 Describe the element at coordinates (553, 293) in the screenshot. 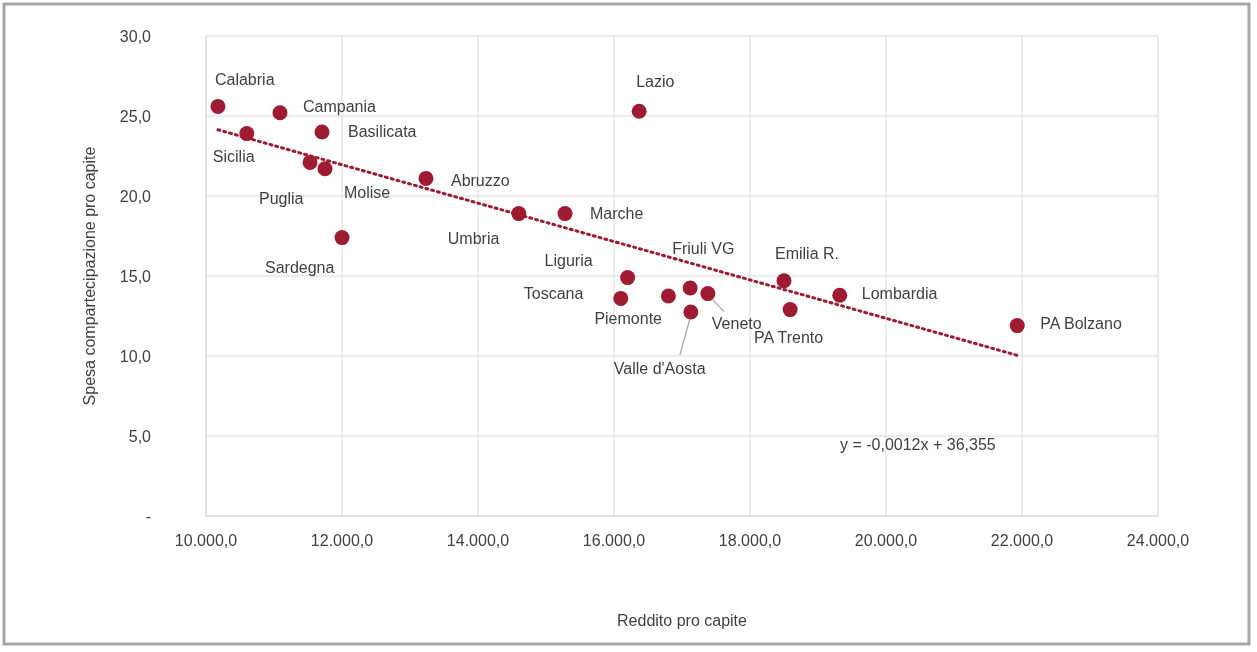

I see `annotation: Toscana` at that location.